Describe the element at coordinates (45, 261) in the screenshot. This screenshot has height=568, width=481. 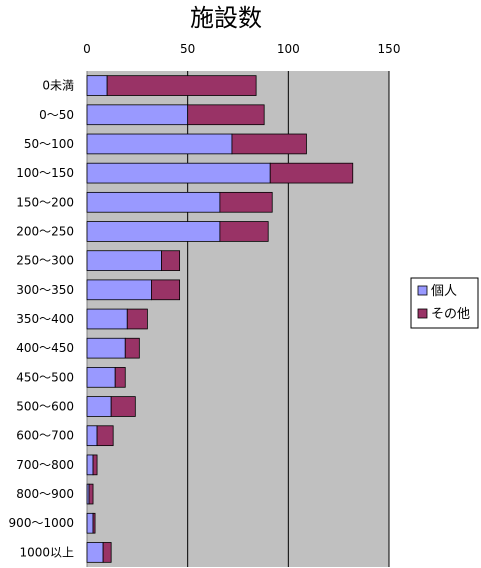
I see `category-label: 250〜300` at that location.